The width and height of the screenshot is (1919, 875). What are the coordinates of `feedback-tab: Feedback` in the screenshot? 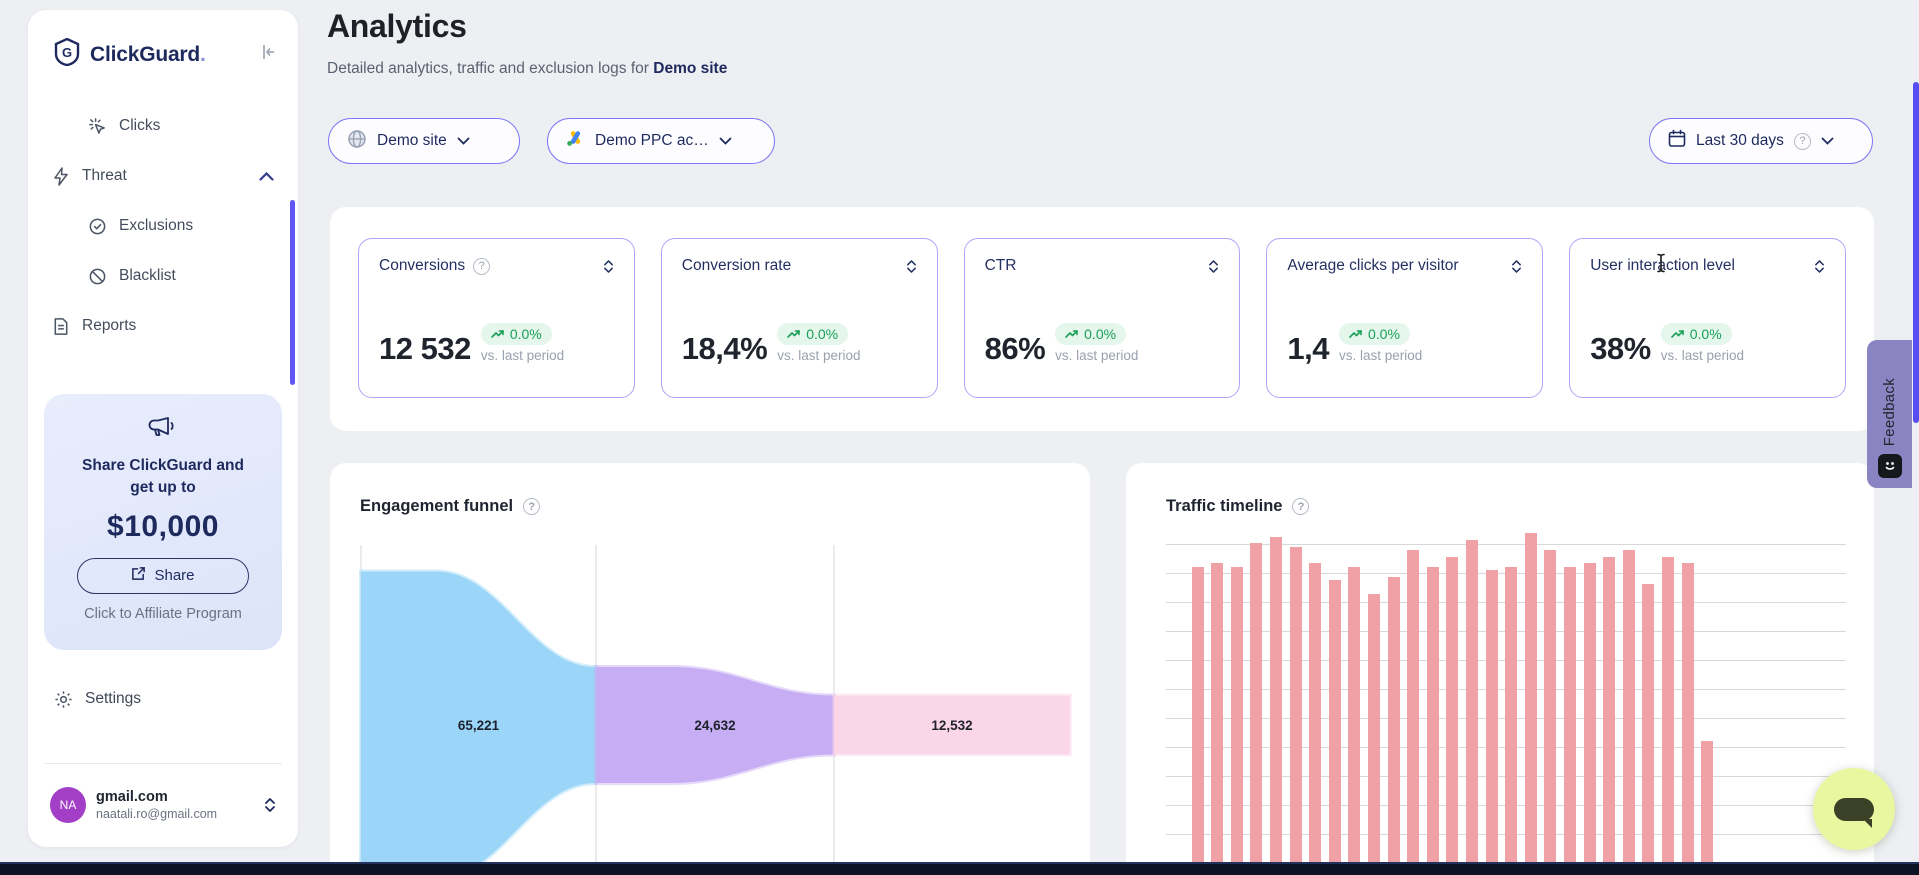 It's located at (1889, 414).